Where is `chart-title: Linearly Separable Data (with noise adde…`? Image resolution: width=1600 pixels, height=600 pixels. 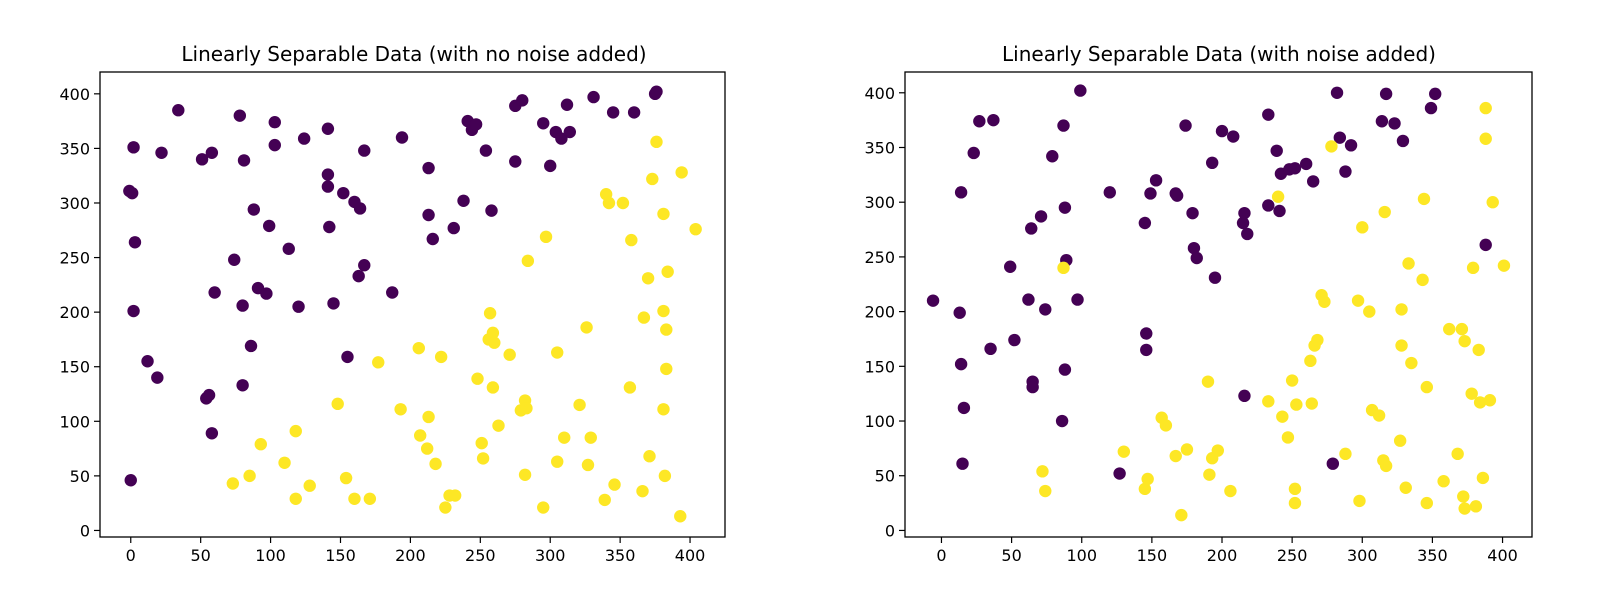 chart-title: Linearly Separable Data (with noise adde… is located at coordinates (1219, 54).